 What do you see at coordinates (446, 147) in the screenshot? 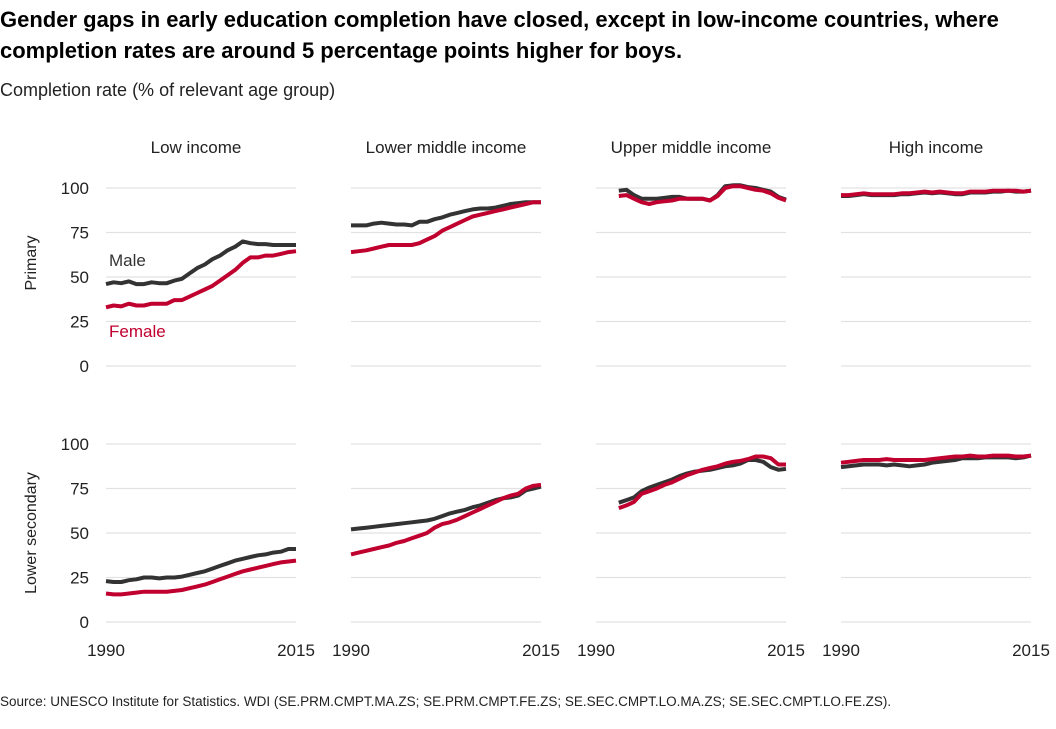
I see `column-header: Lower middle income` at bounding box center [446, 147].